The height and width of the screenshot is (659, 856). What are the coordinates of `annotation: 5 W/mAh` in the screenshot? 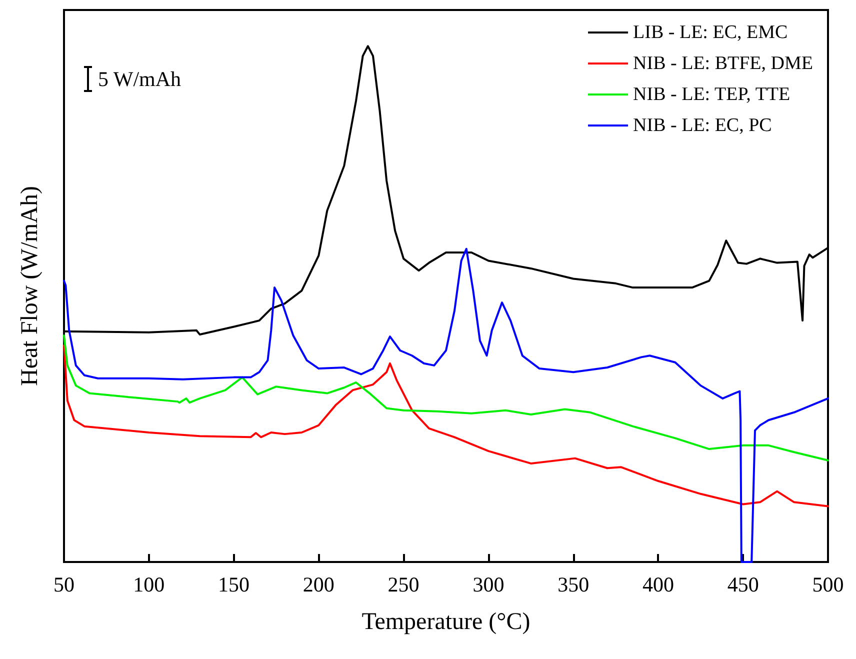 It's located at (140, 79).